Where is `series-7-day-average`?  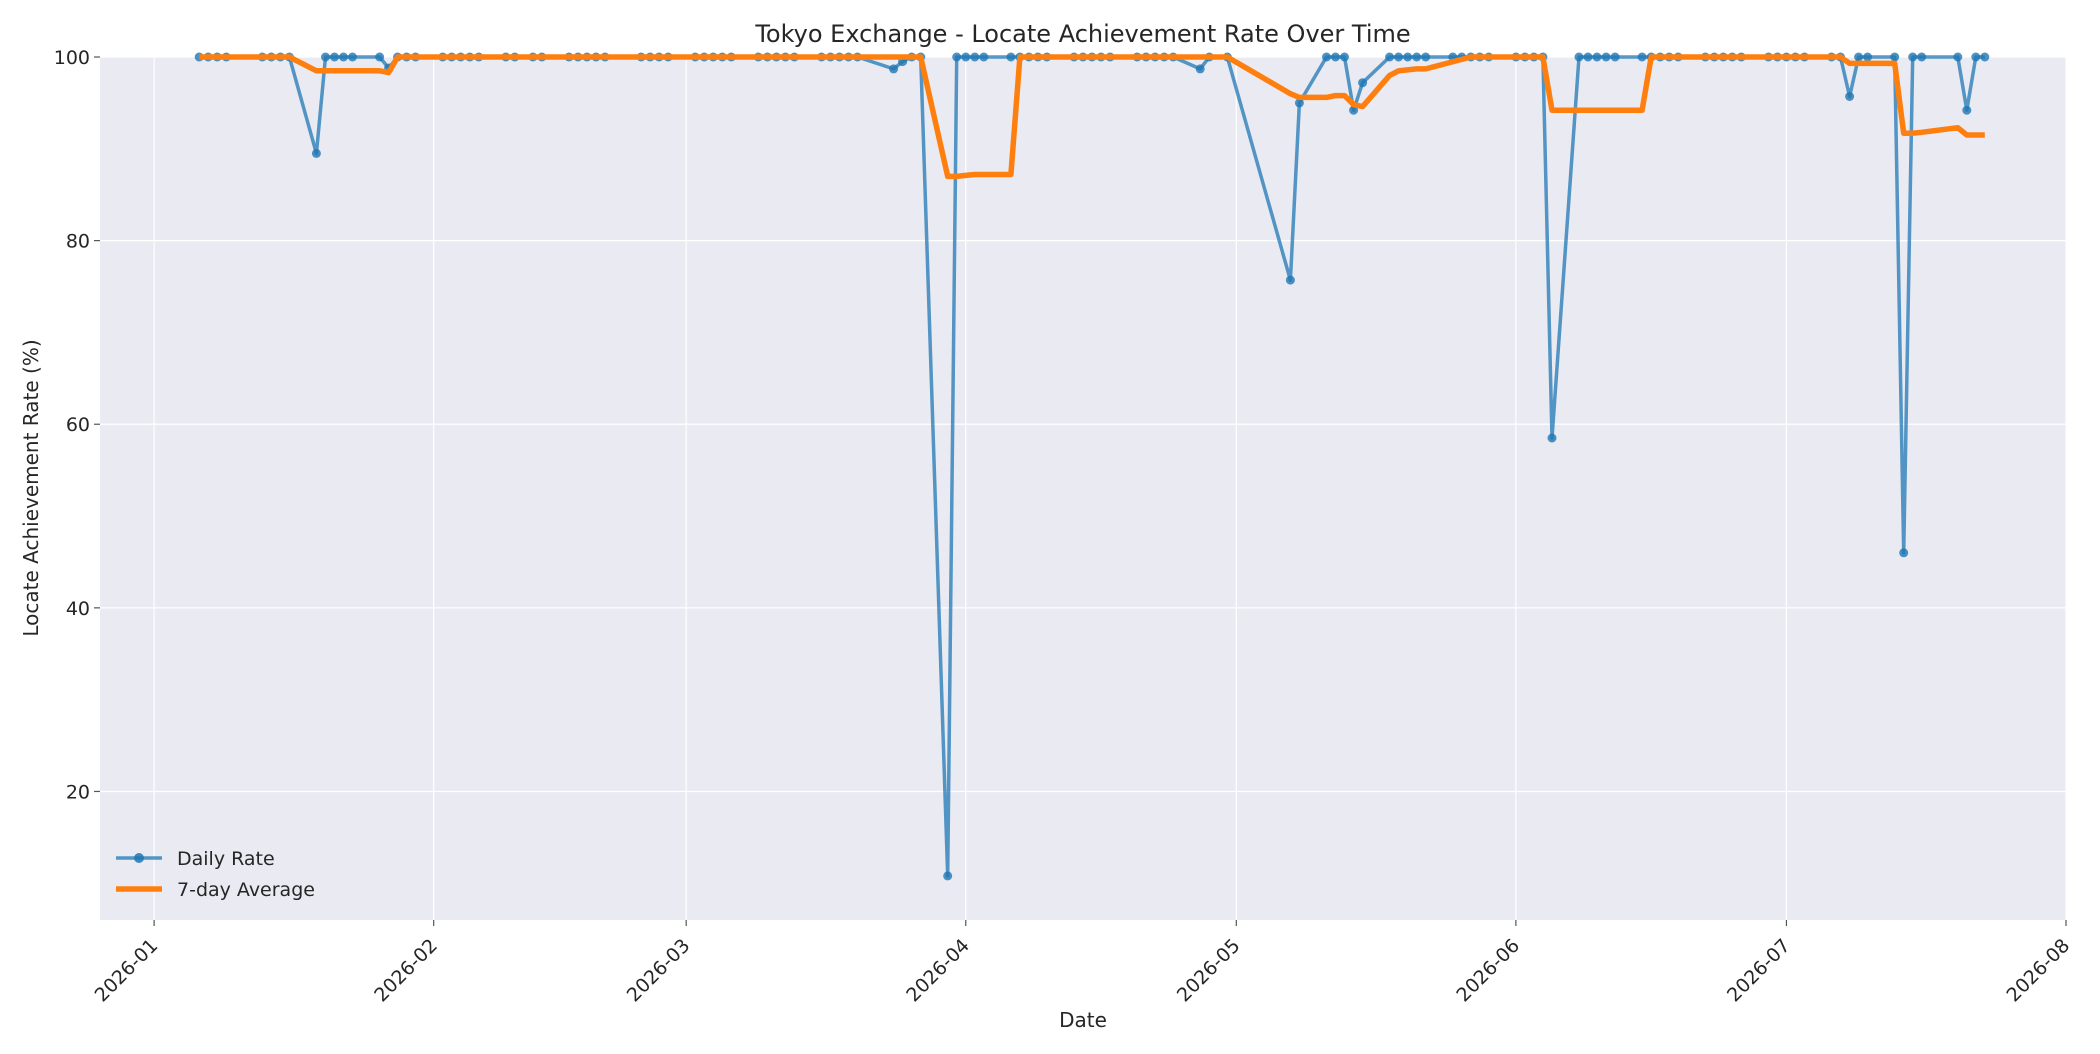
series-7-day-average is located at coordinates (1092, 117).